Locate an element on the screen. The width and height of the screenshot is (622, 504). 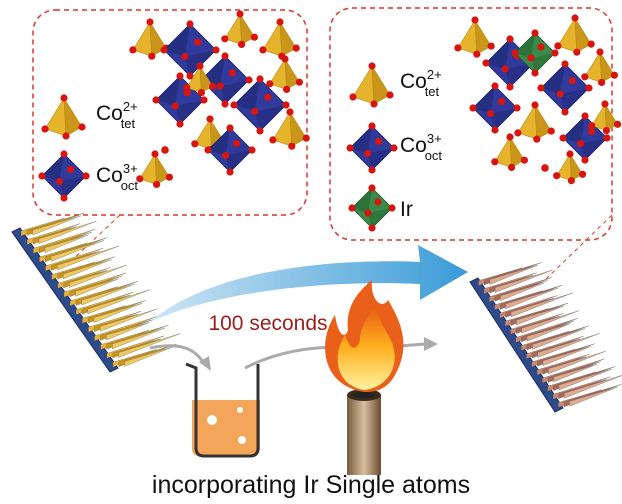
step-arrow is located at coordinates (178, 355).